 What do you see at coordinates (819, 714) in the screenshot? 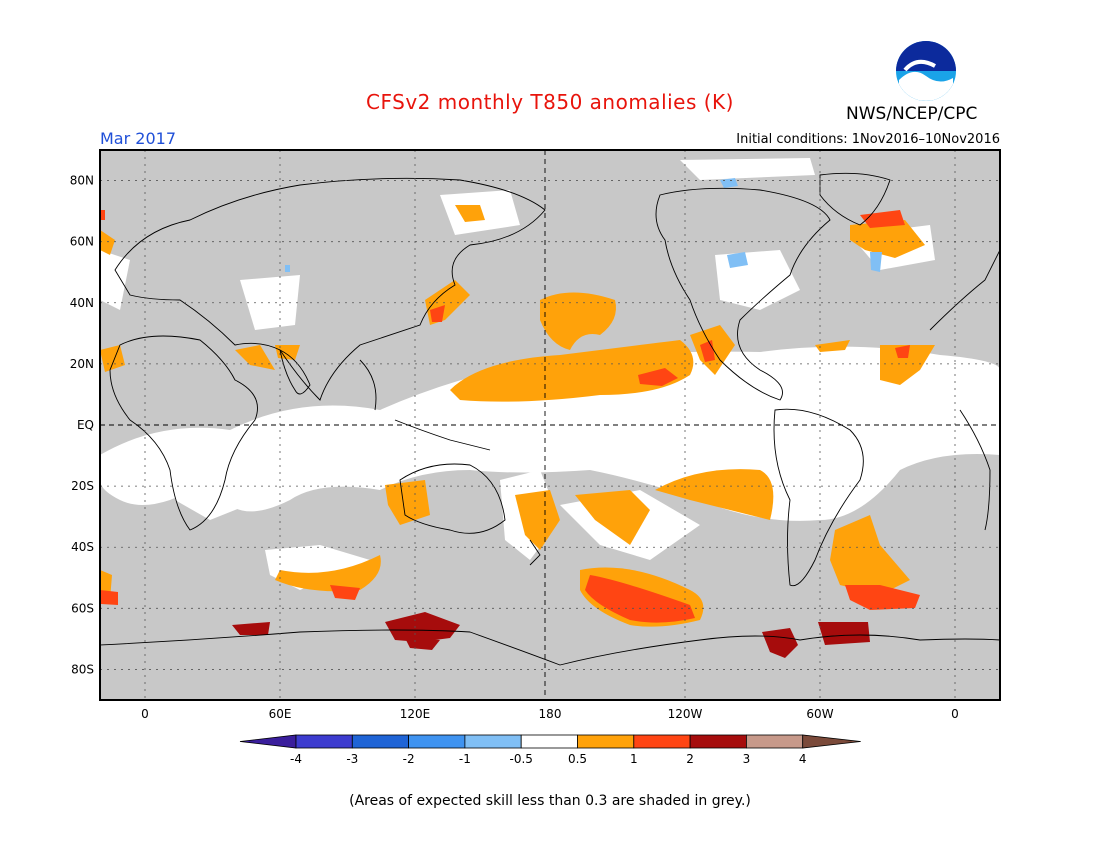
I see `lon-tick-label: 60W` at bounding box center [819, 714].